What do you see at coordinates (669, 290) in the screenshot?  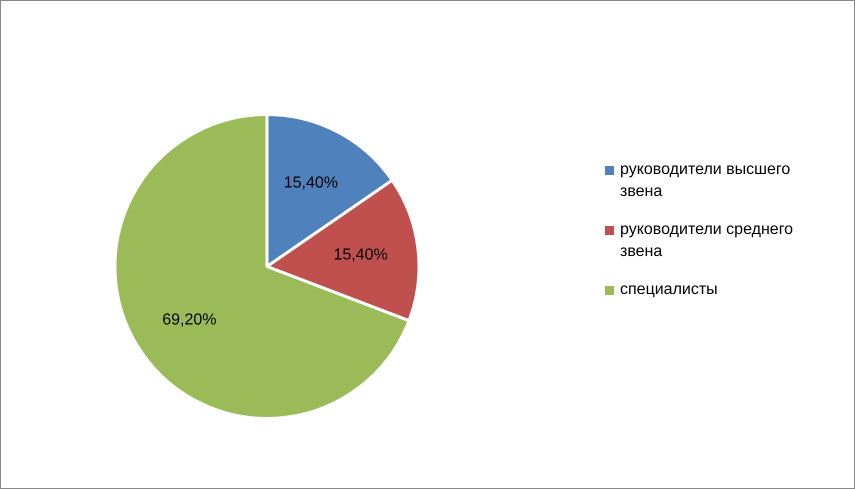 I see `legend-label: специалисты` at bounding box center [669, 290].